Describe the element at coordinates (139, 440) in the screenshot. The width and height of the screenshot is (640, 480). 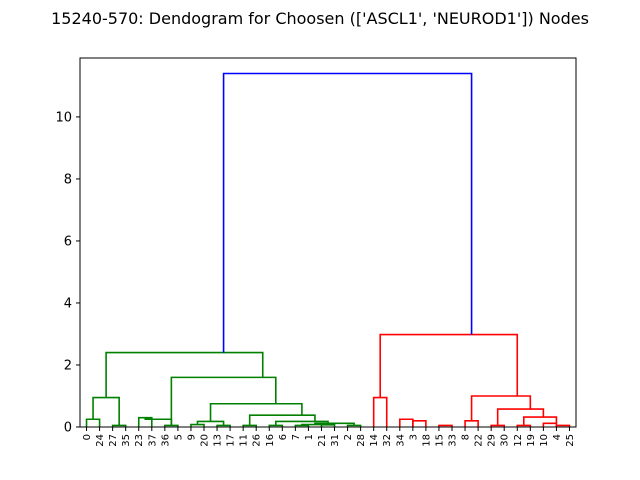
I see `x-tick-label-leaf-23: 23` at that location.